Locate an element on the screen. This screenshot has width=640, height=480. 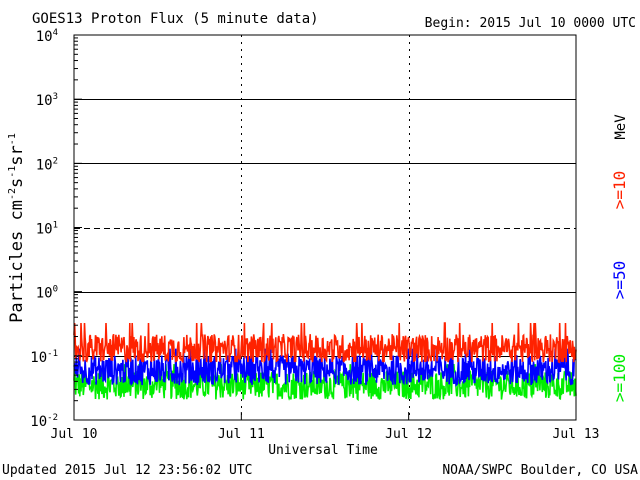
legend-series-ge100: >=100 is located at coordinates (619, 378).